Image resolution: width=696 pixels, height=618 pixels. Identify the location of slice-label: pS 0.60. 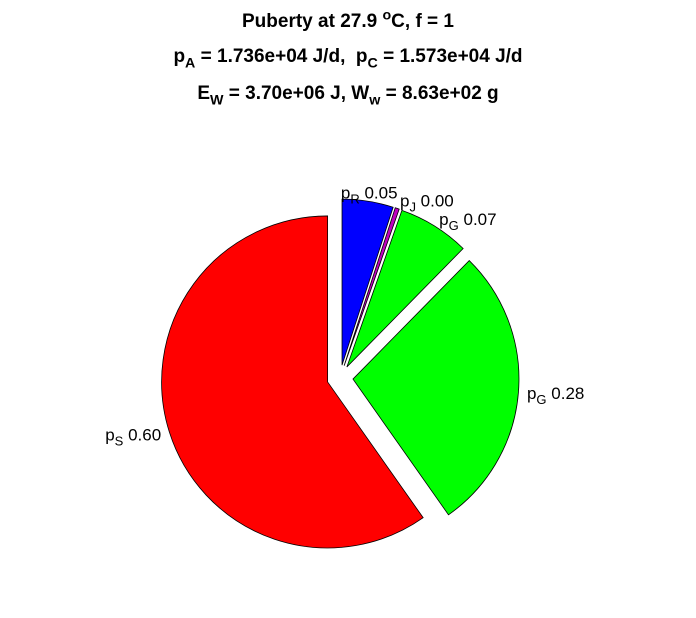
(133, 437).